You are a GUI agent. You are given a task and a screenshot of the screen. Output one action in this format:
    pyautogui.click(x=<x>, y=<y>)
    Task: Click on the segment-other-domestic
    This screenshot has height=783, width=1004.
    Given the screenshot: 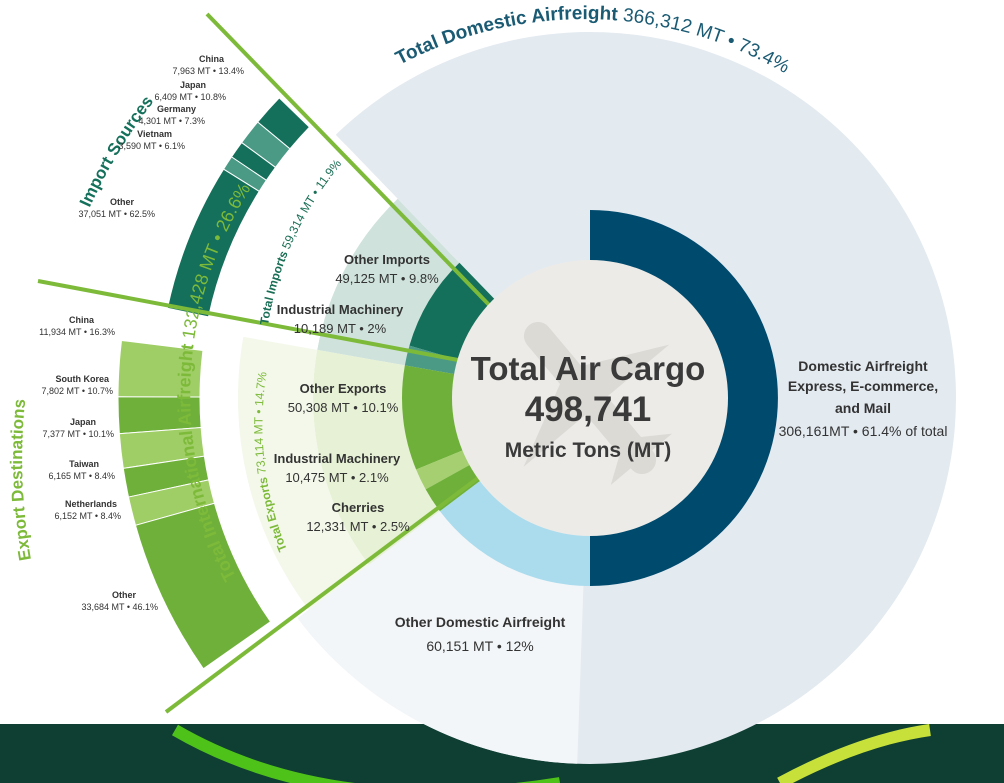 What is the action you would take?
    pyautogui.click(x=514, y=532)
    